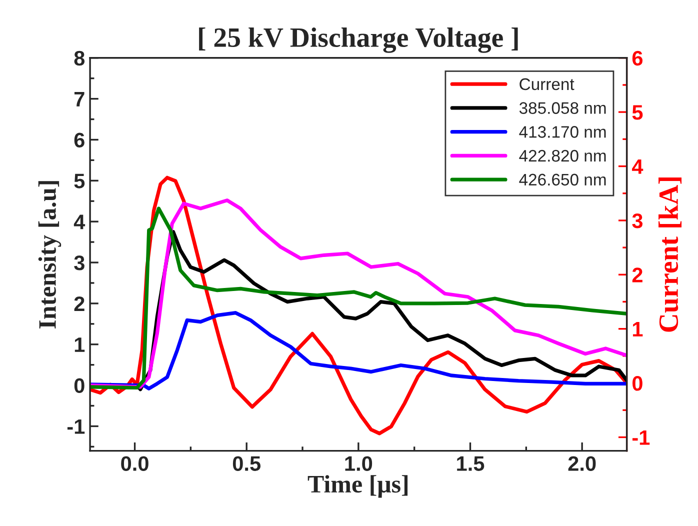 The width and height of the screenshot is (698, 526). Describe the element at coordinates (637, 58) in the screenshot. I see `y2-tick-label: 6` at that location.